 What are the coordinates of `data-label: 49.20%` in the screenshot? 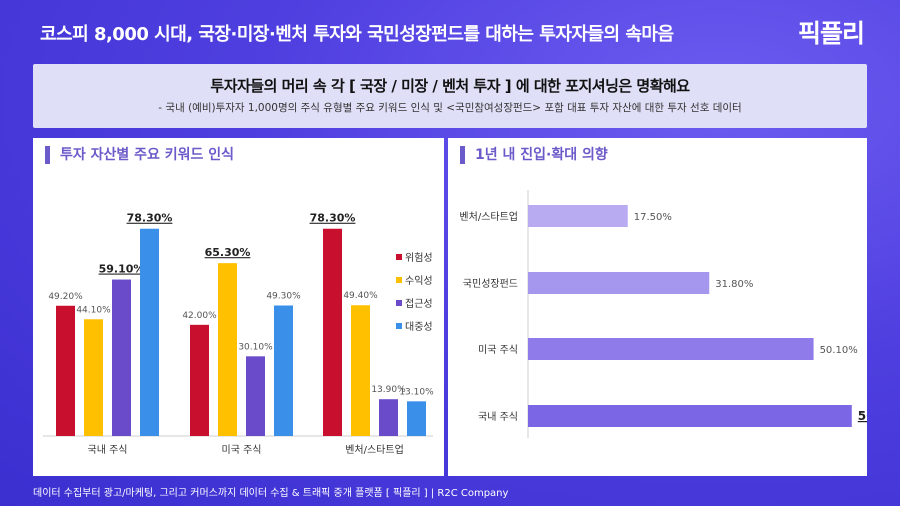 It's located at (65, 297).